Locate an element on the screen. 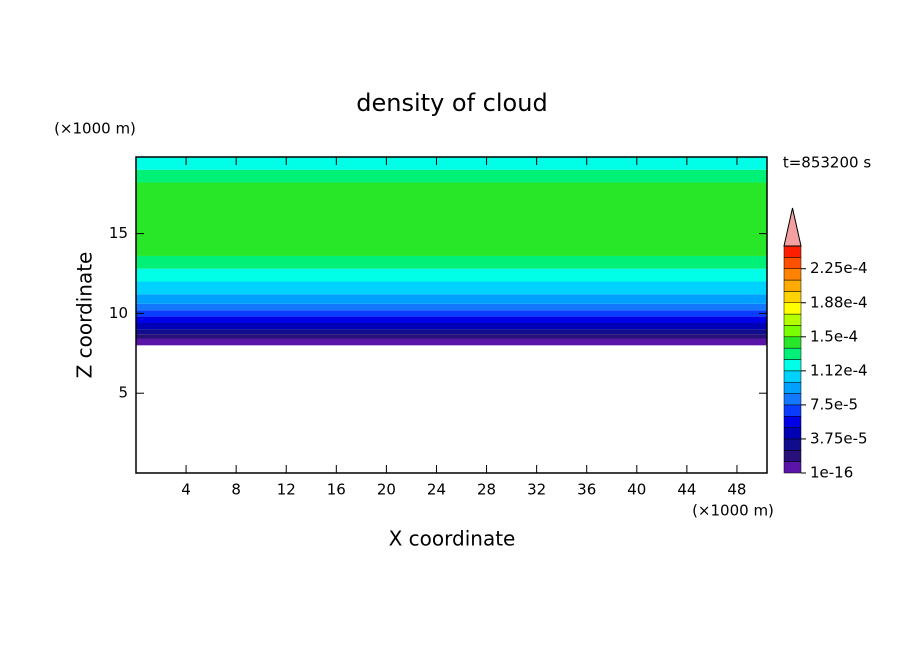  colorbar-tick-label: 1.88e-4 is located at coordinates (839, 302).